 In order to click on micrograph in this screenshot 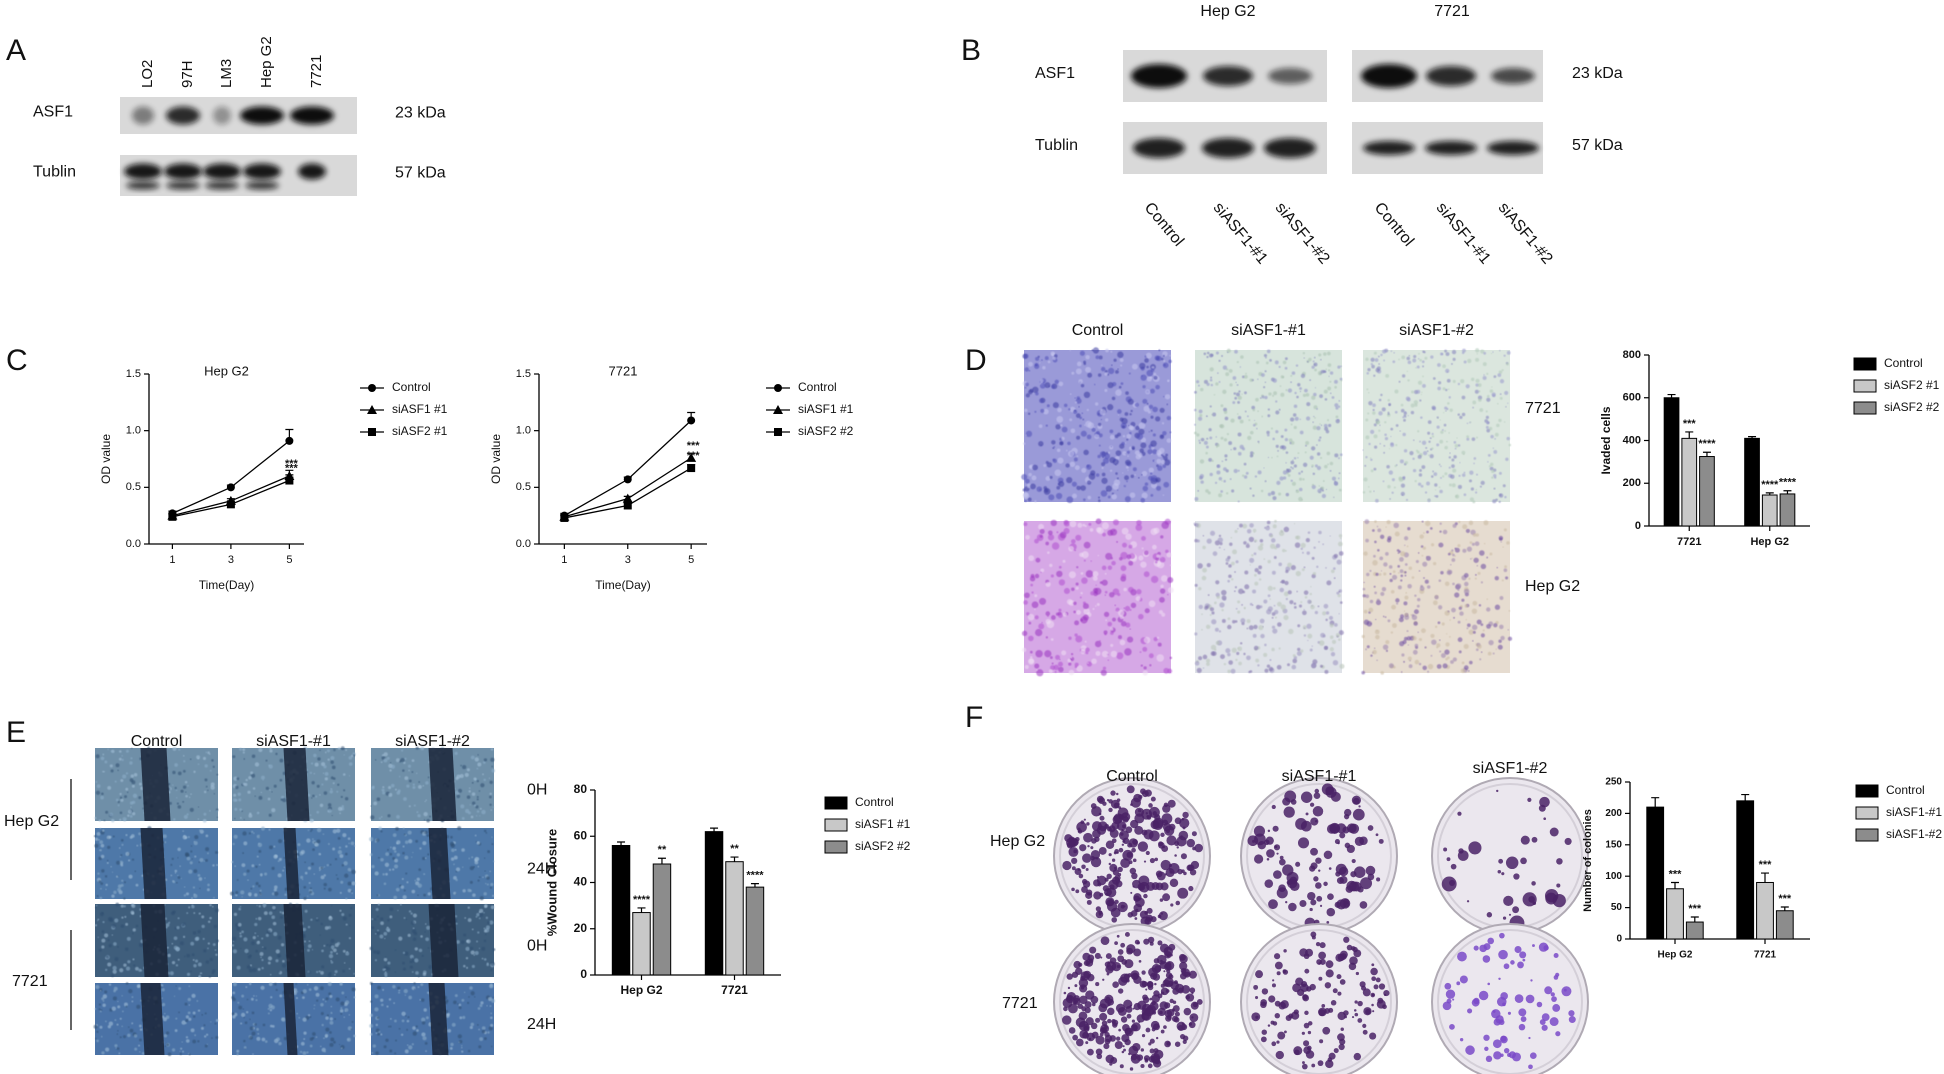, I will do `click(294, 784)`.